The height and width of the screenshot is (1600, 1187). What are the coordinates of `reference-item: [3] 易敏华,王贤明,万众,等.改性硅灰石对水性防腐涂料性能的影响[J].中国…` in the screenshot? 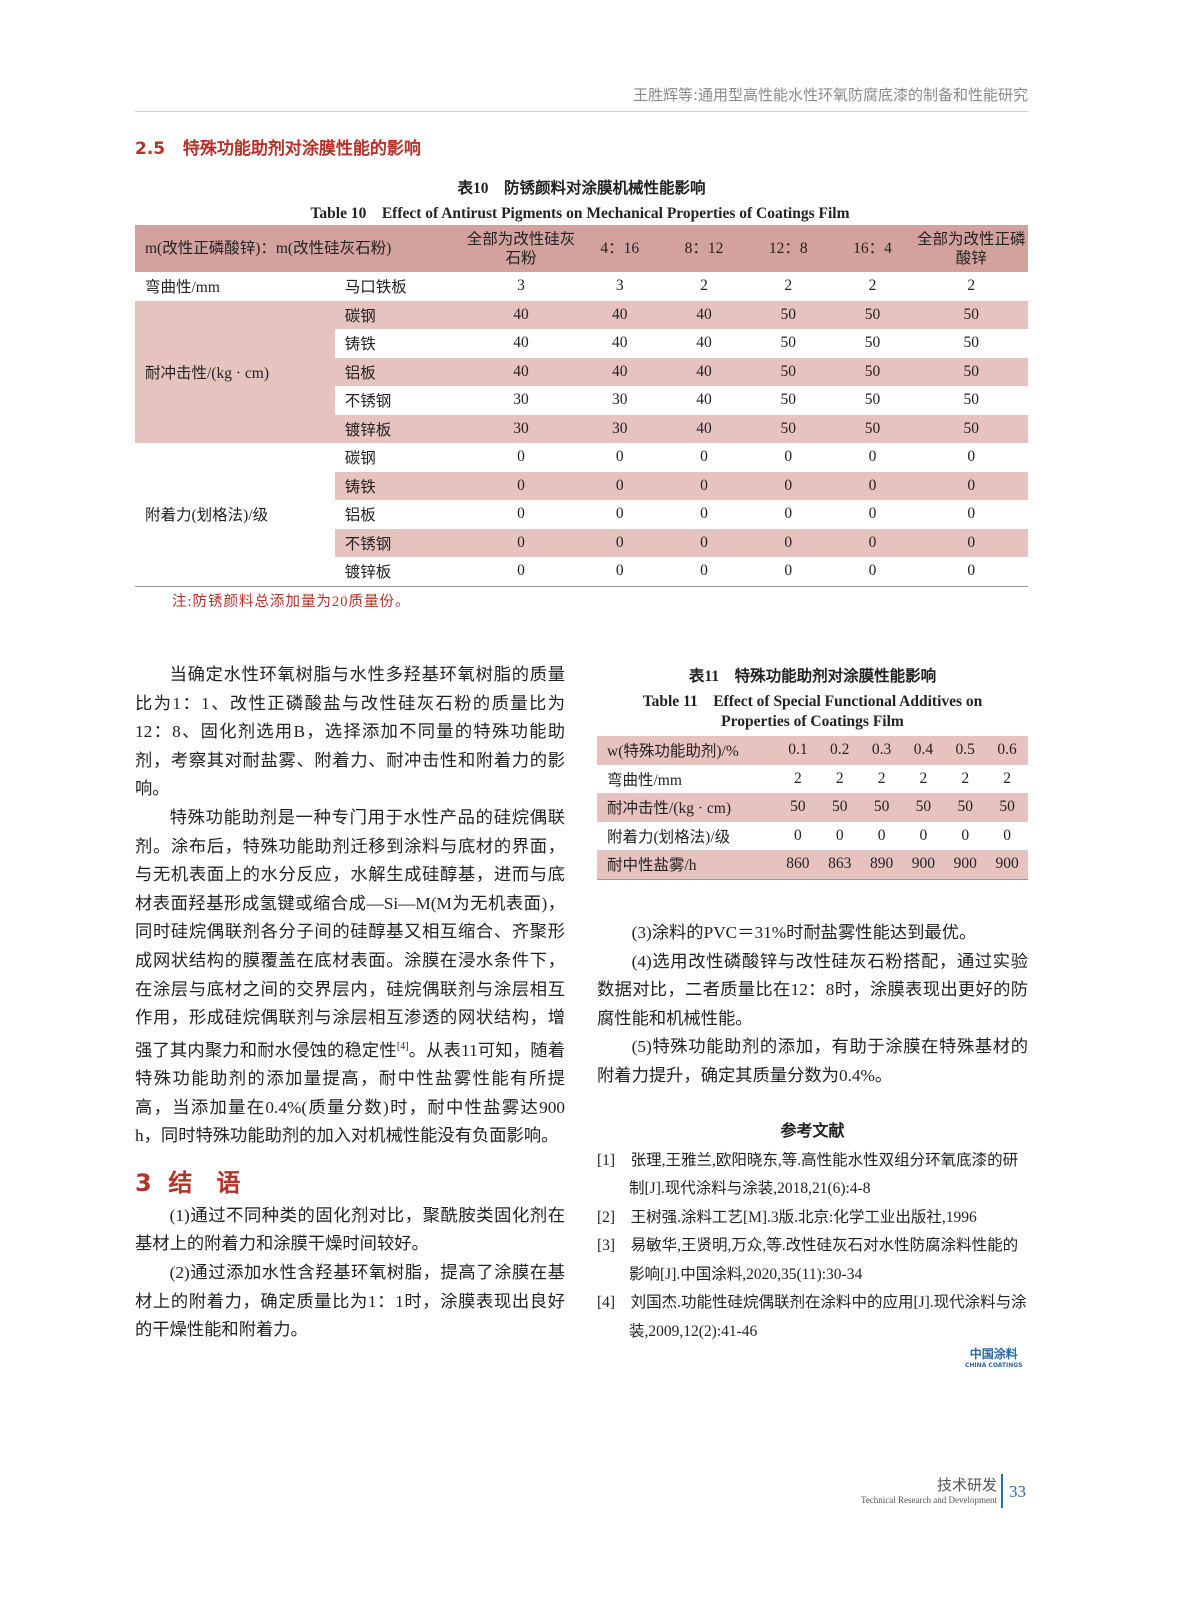 It's located at (808, 1260).